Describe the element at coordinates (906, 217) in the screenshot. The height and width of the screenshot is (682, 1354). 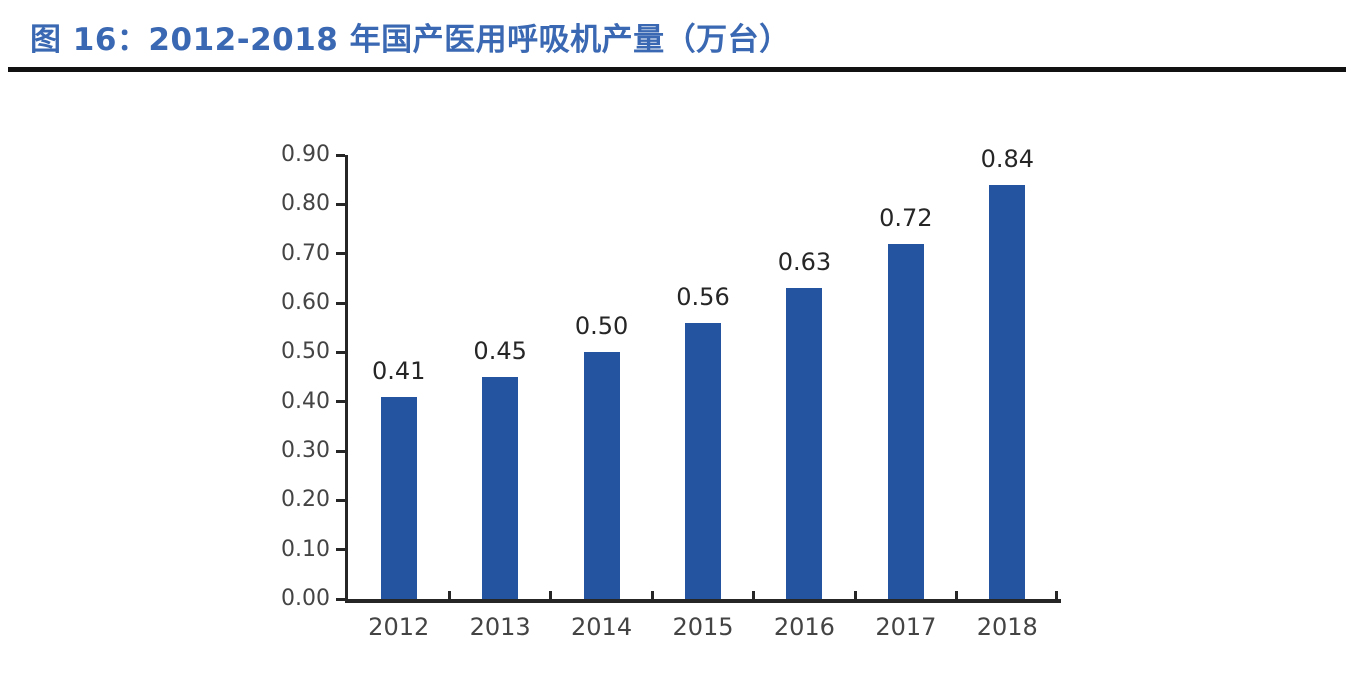
I see `bar-value-label: 0.72` at that location.